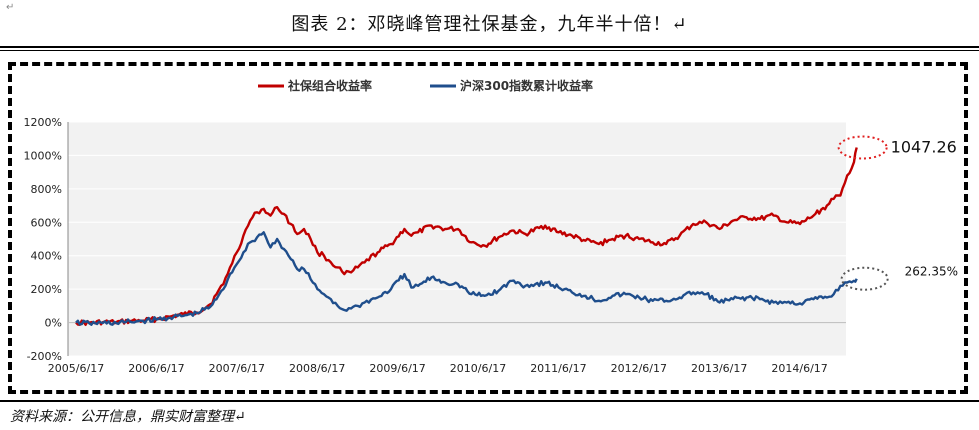  What do you see at coordinates (526, 85) in the screenshot?
I see `legend-label: 沪深300指数累计收益率` at bounding box center [526, 85].